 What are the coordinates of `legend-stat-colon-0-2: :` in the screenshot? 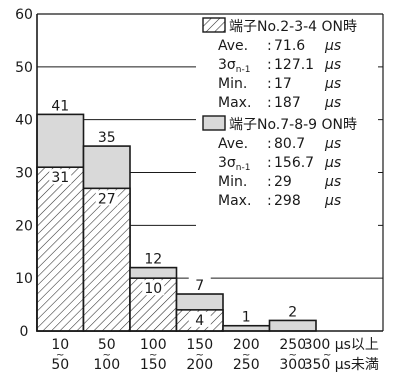 It's located at (269, 84).